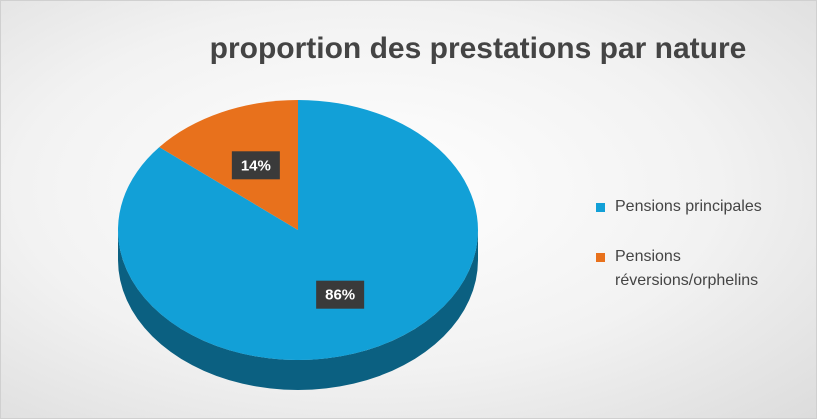  What do you see at coordinates (478, 48) in the screenshot?
I see `chart-title: proportion des prestations par nature` at bounding box center [478, 48].